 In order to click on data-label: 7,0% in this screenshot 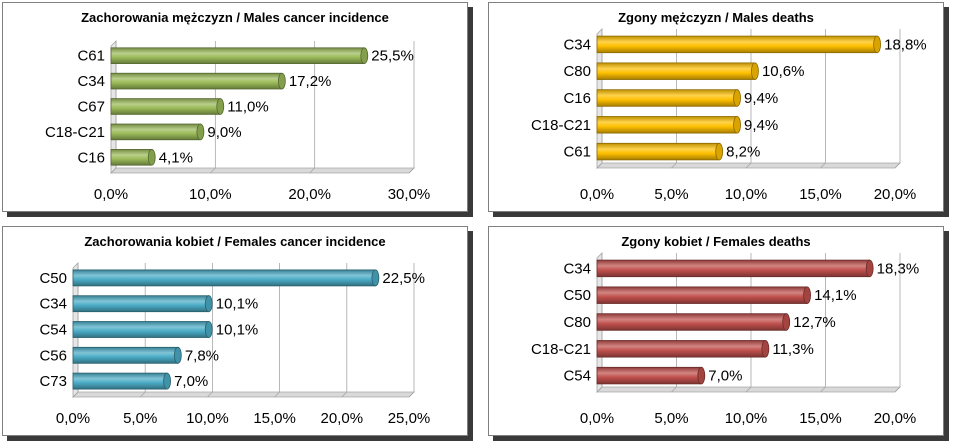, I will do `click(725, 376)`.